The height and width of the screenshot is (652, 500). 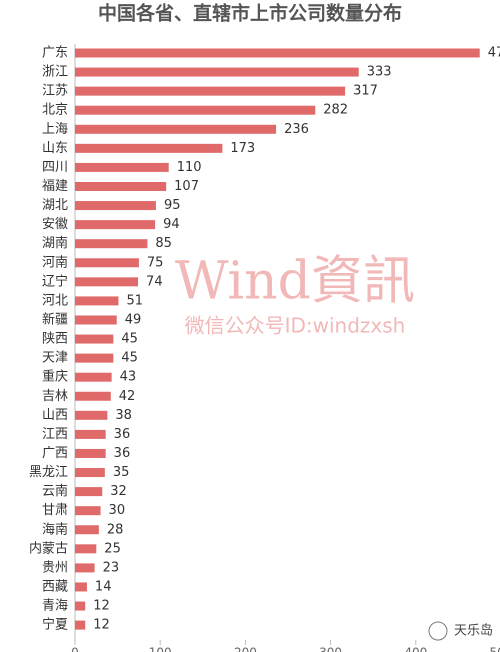 I want to click on value-label: 28, so click(x=115, y=529).